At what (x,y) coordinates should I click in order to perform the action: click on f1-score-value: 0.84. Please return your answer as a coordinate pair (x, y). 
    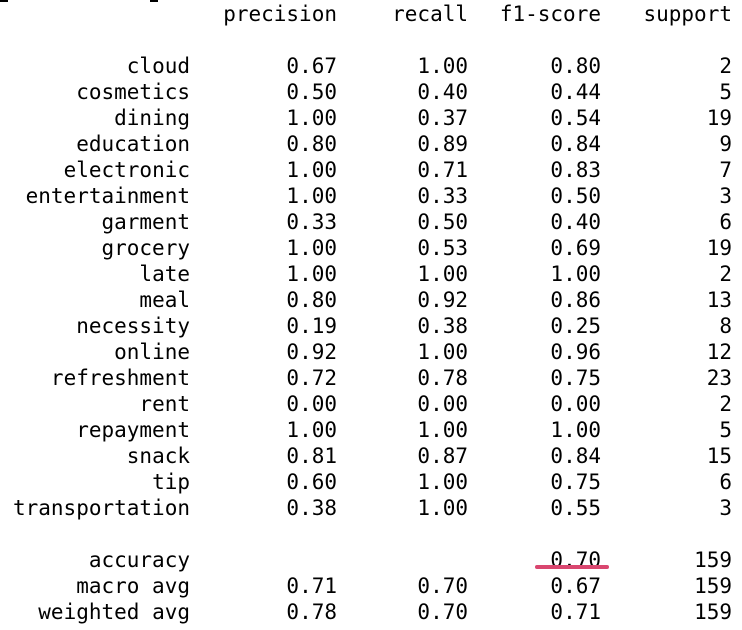
    Looking at the image, I should click on (575, 144).